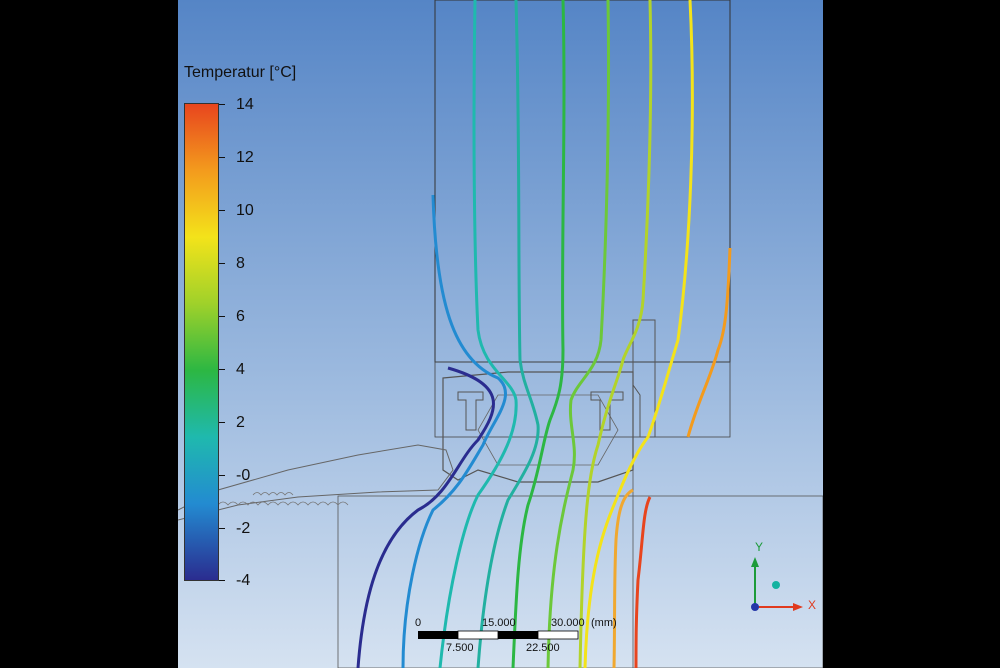  What do you see at coordinates (243, 528) in the screenshot?
I see `legend-tick-label: -2` at bounding box center [243, 528].